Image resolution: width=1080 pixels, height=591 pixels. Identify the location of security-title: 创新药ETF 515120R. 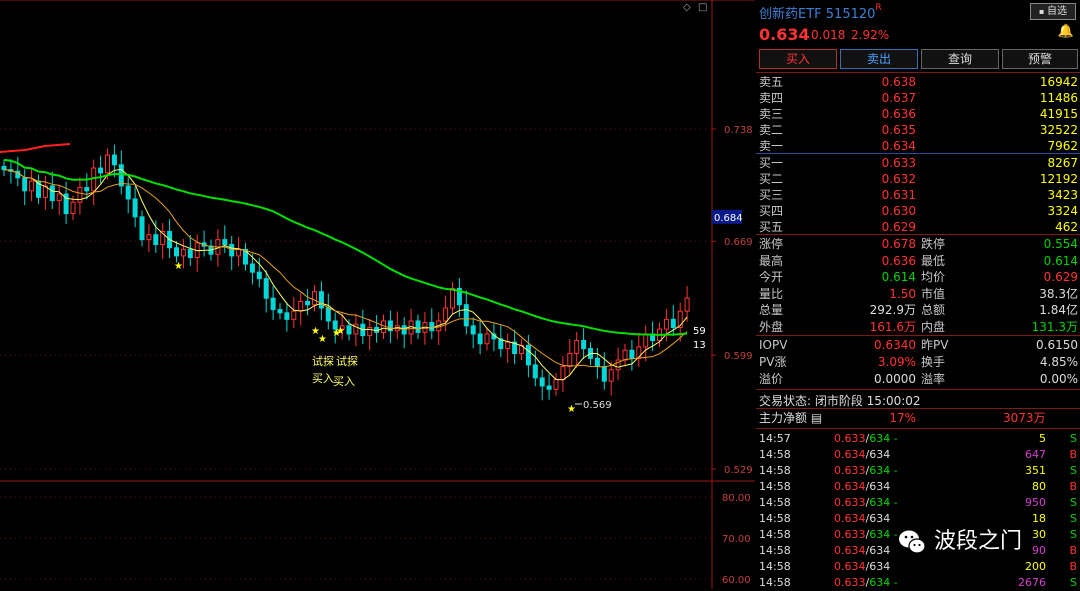
(820, 12).